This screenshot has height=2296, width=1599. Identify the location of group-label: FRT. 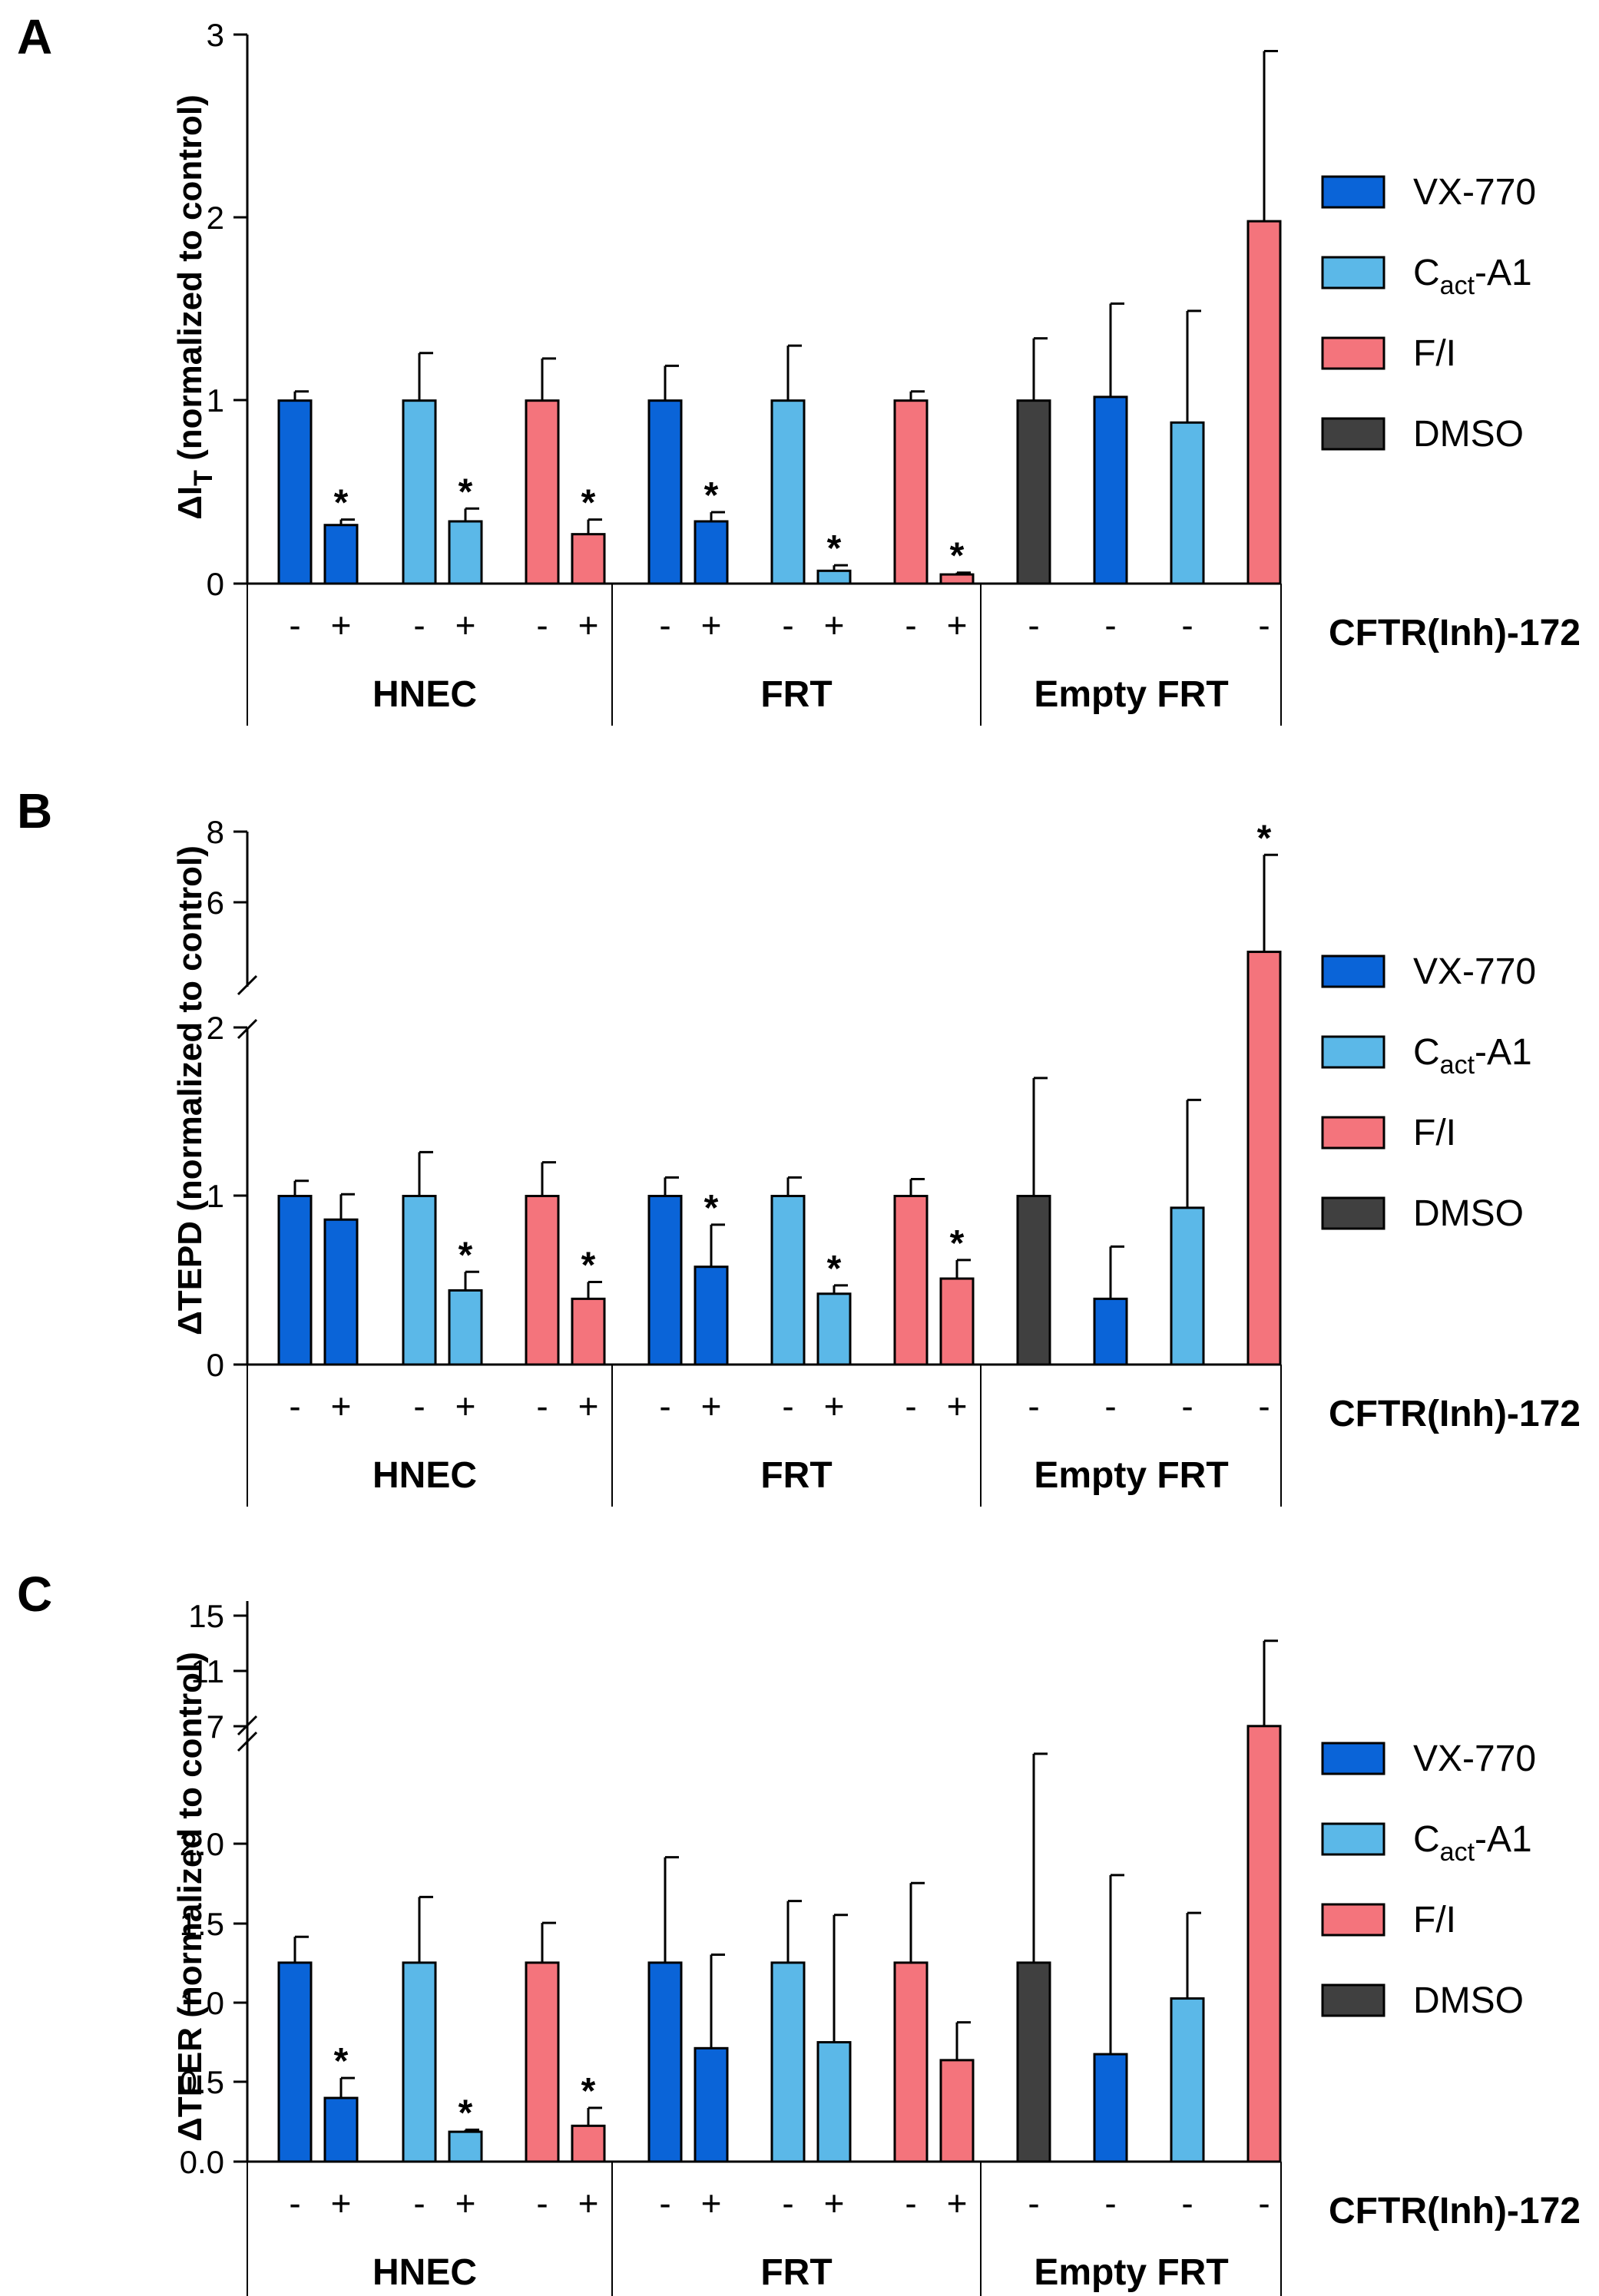
(796, 2272).